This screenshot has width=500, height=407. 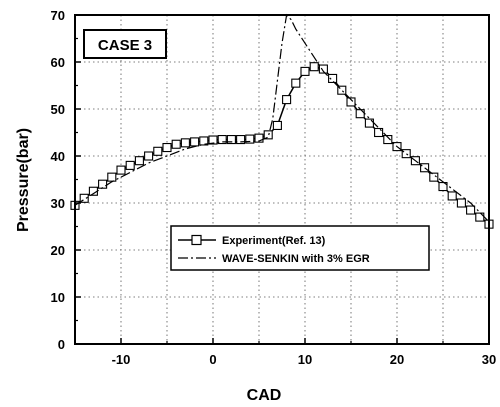 What do you see at coordinates (58, 62) in the screenshot?
I see `y-tick-label: 60` at bounding box center [58, 62].